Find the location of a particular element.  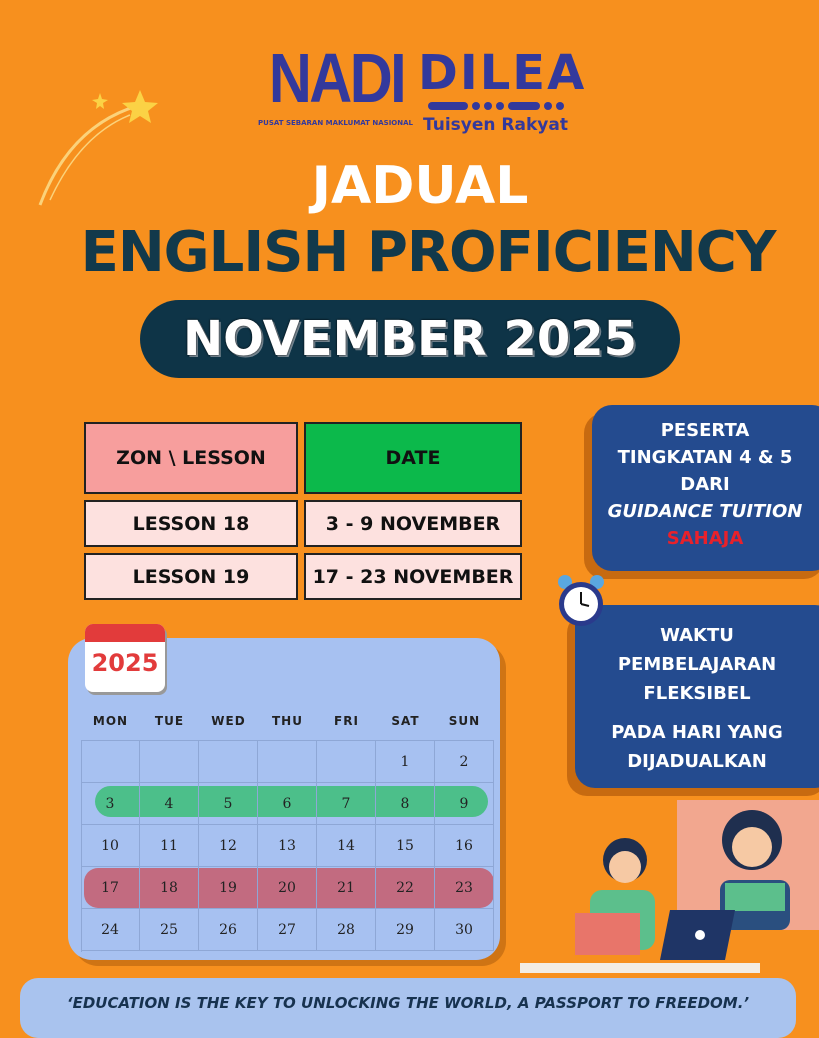

info-text: FLEKSIBEL is located at coordinates (697, 693).